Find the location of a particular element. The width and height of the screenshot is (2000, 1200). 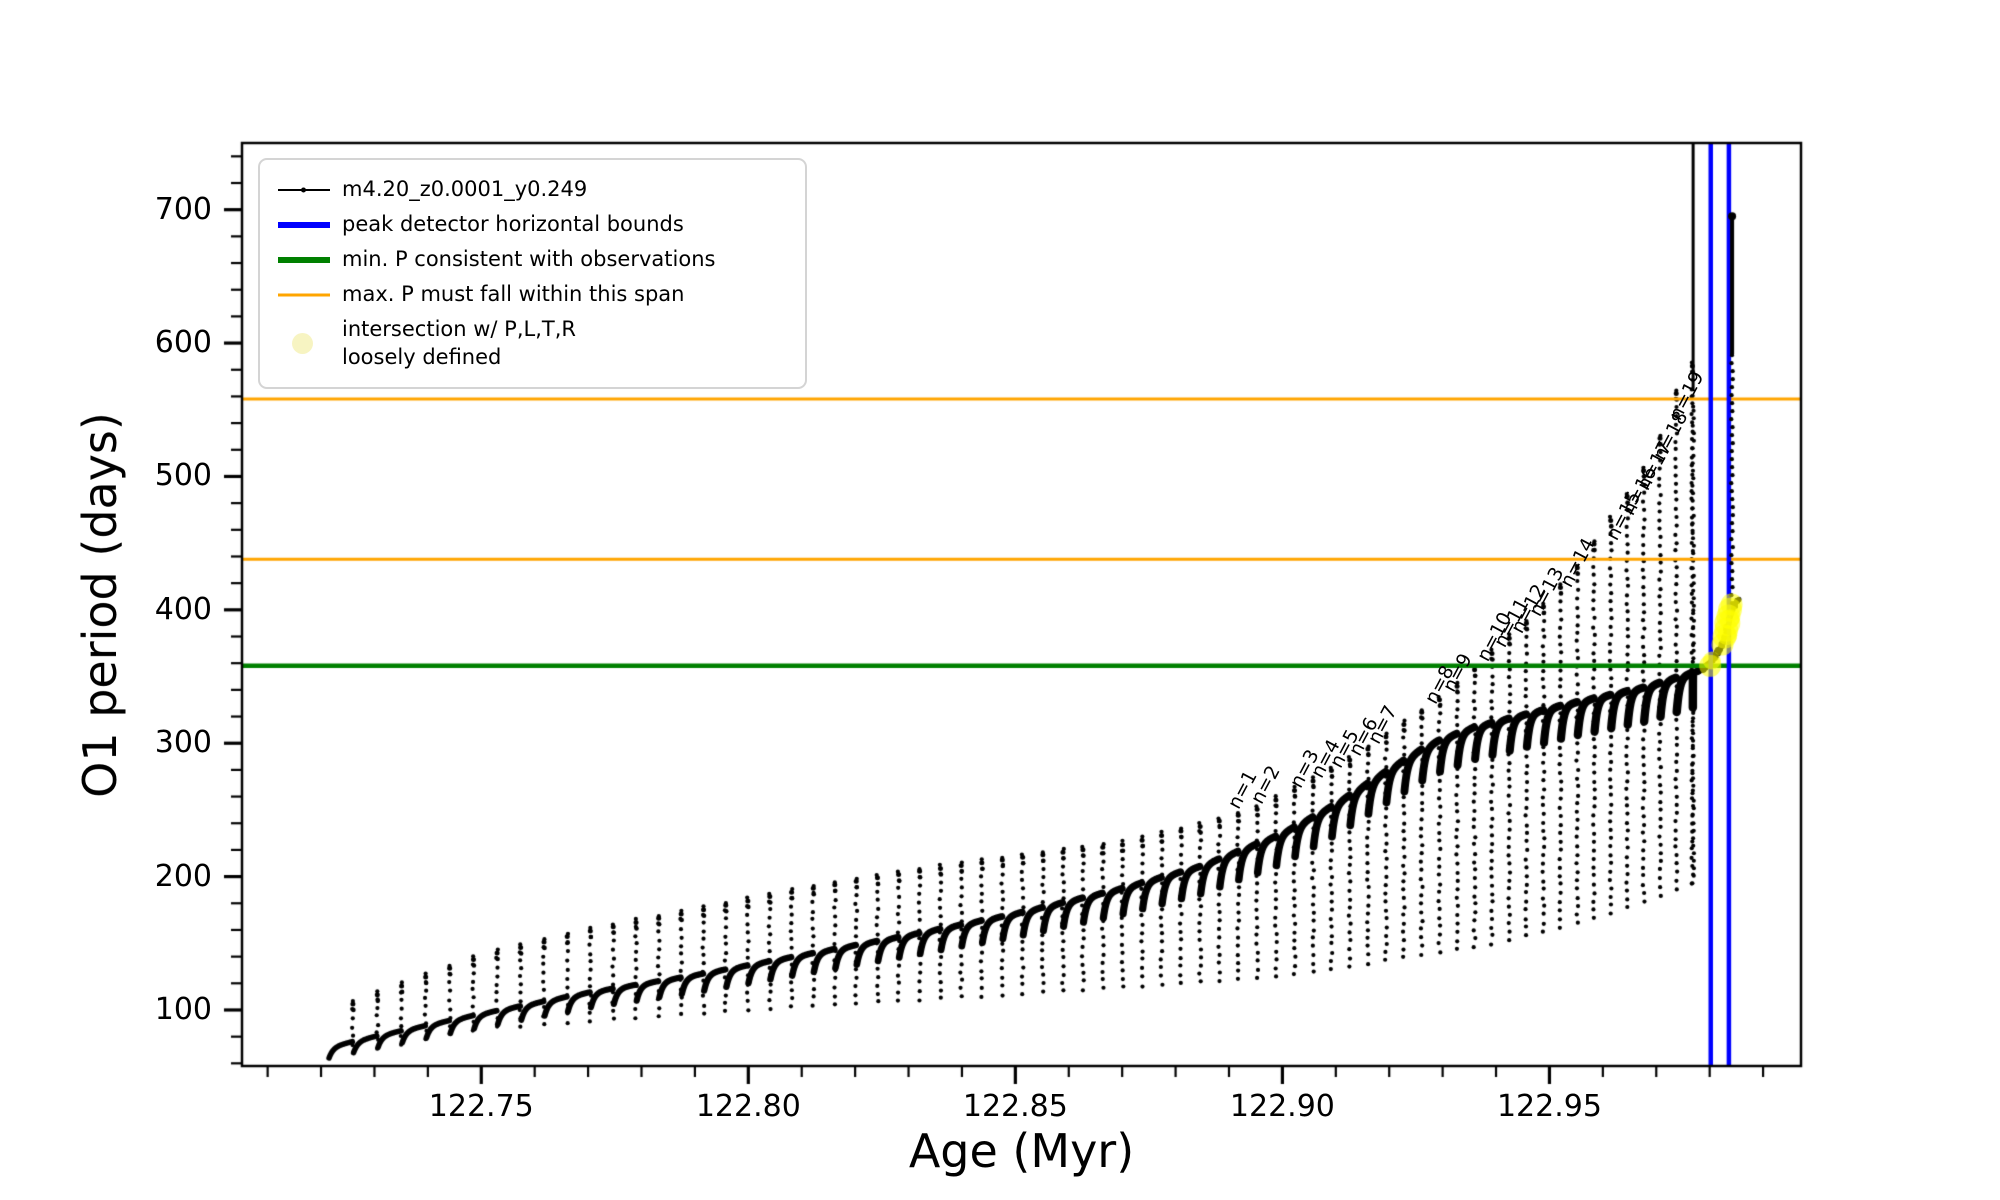

y-tick-label: 400 is located at coordinates (183, 609).